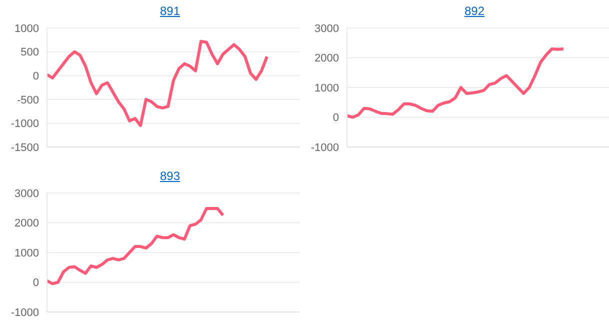 The image size is (609, 329). What do you see at coordinates (29, 52) in the screenshot?
I see `y-tick-label: 500` at bounding box center [29, 52].